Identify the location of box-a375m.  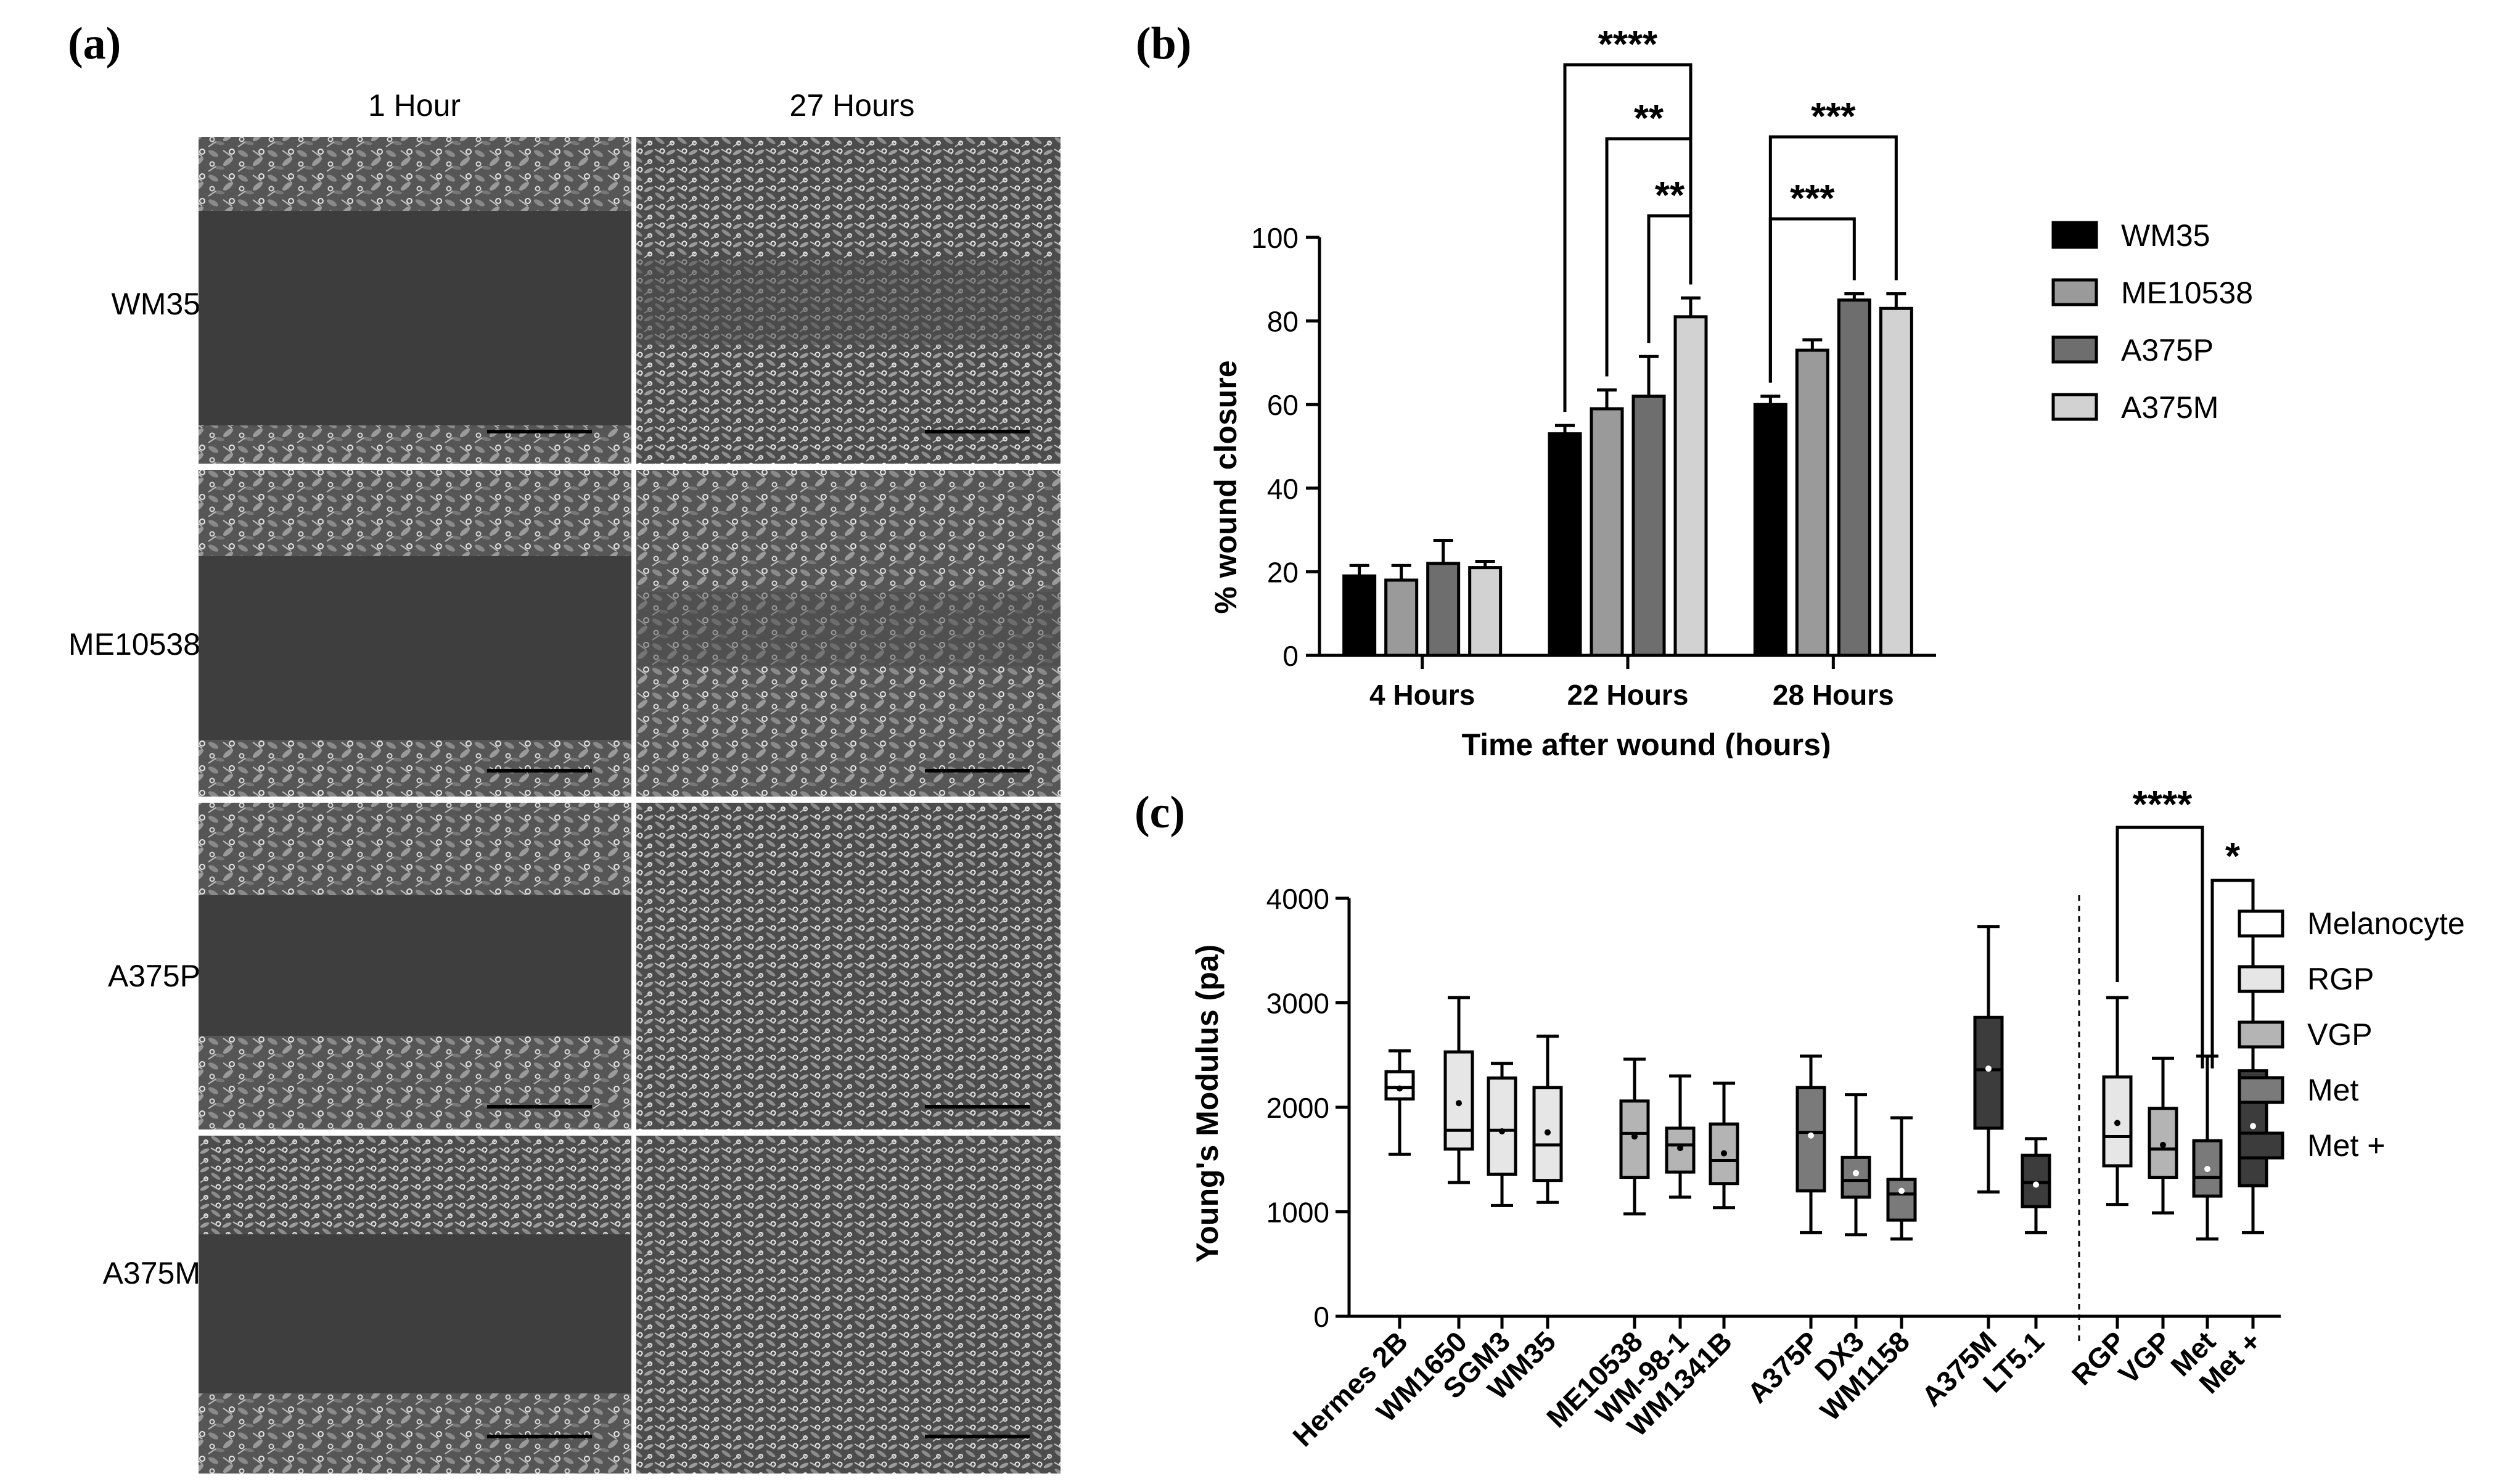
(1988, 1072).